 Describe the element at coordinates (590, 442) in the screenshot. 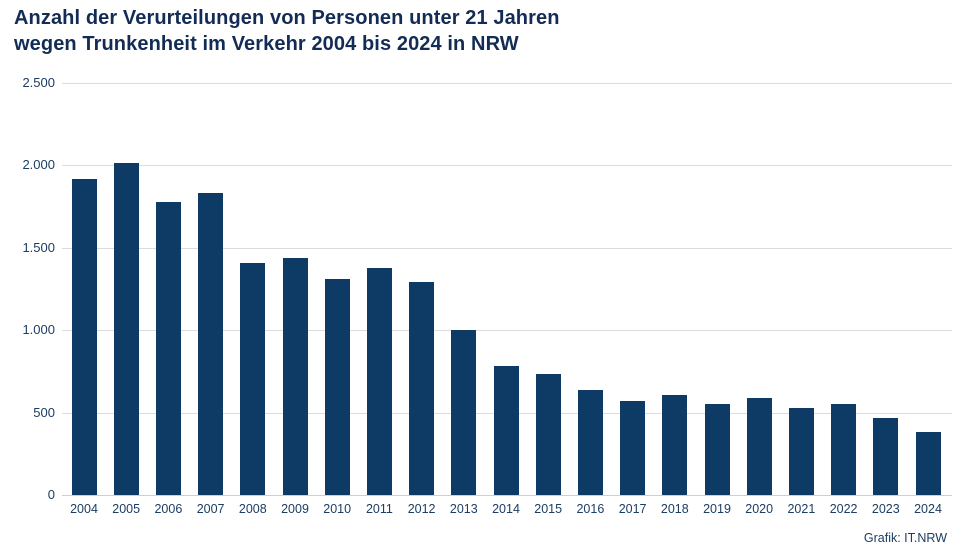

I see `bar-2016` at that location.